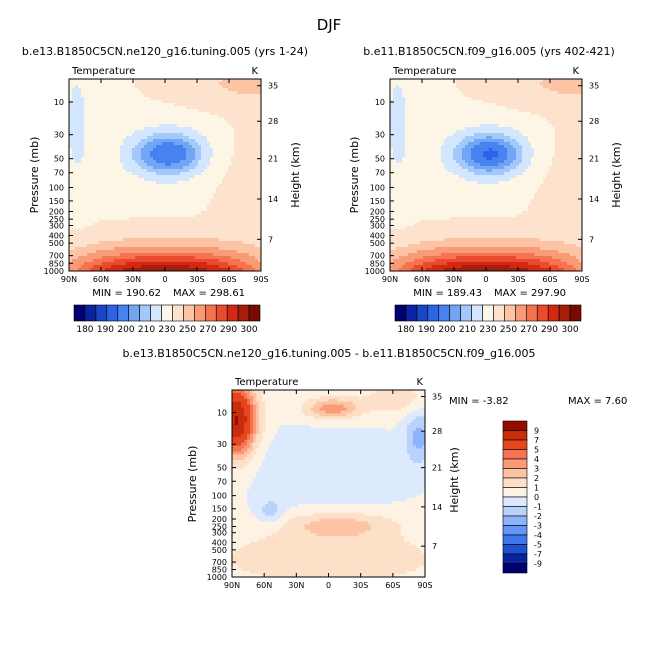 The height and width of the screenshot is (657, 658). What do you see at coordinates (232, 313) in the screenshot?
I see `colorbar-swatch` at bounding box center [232, 313].